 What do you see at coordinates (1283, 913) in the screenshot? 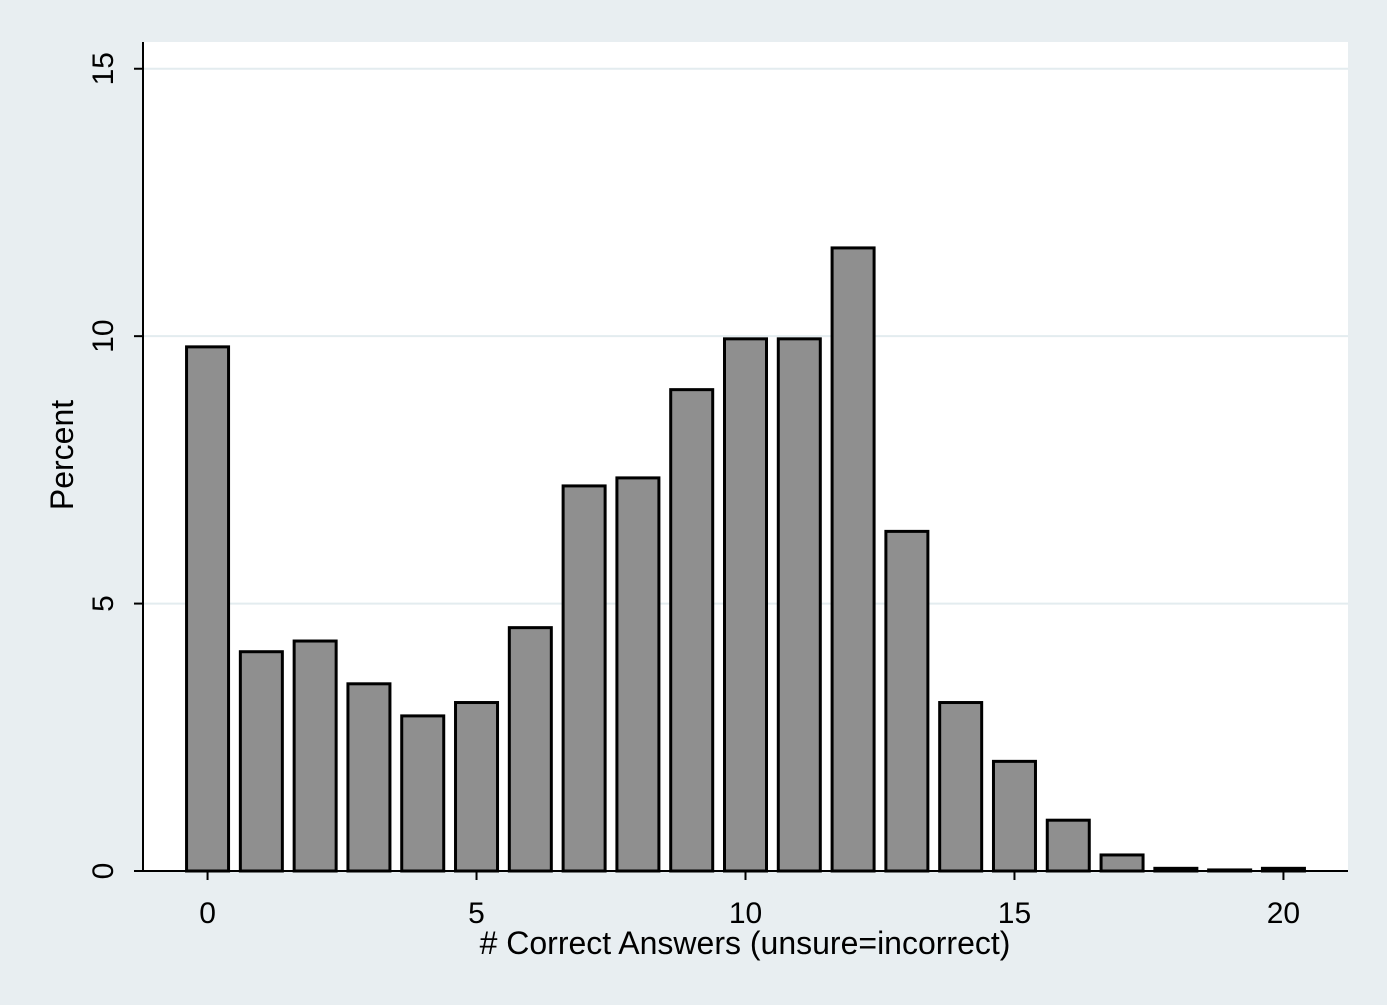
I see `x-tick-label-20: 20` at bounding box center [1283, 913].